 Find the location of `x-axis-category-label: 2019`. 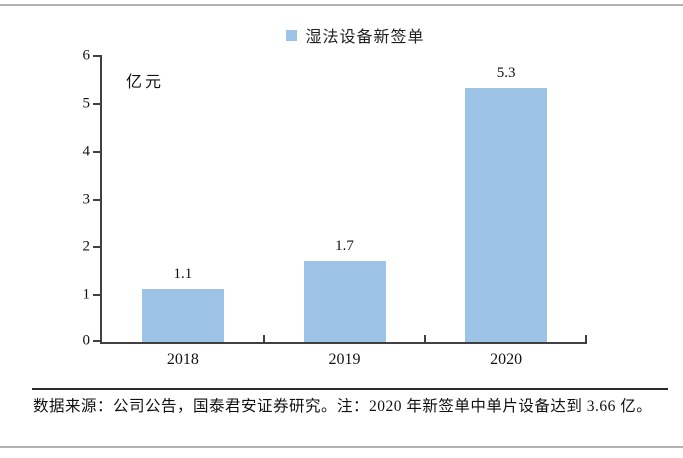

x-axis-category-label: 2019 is located at coordinates (344, 359).